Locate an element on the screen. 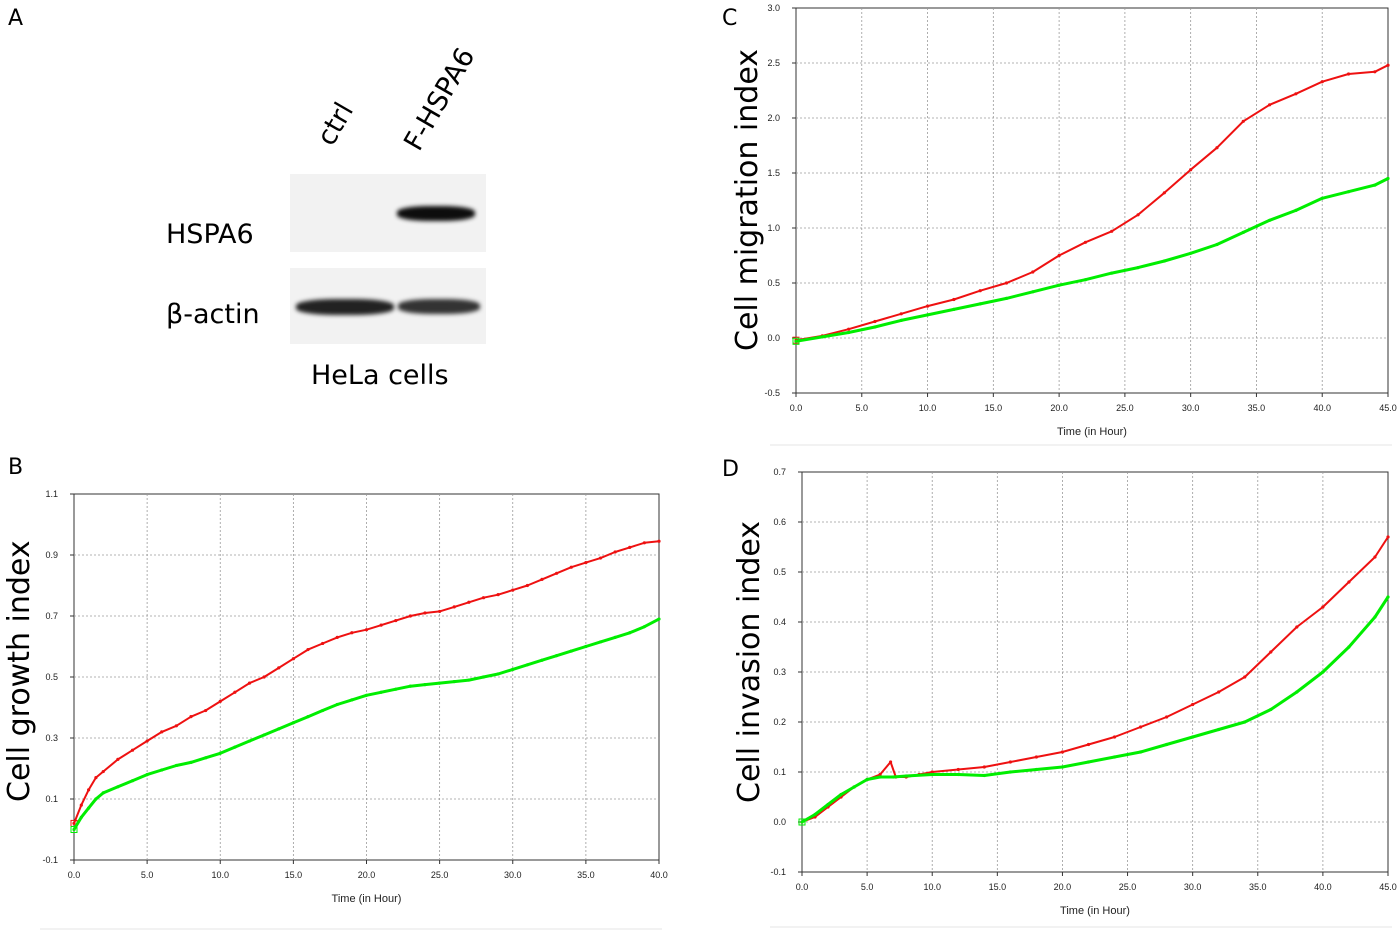  start-marker-ctrl is located at coordinates (802, 822).